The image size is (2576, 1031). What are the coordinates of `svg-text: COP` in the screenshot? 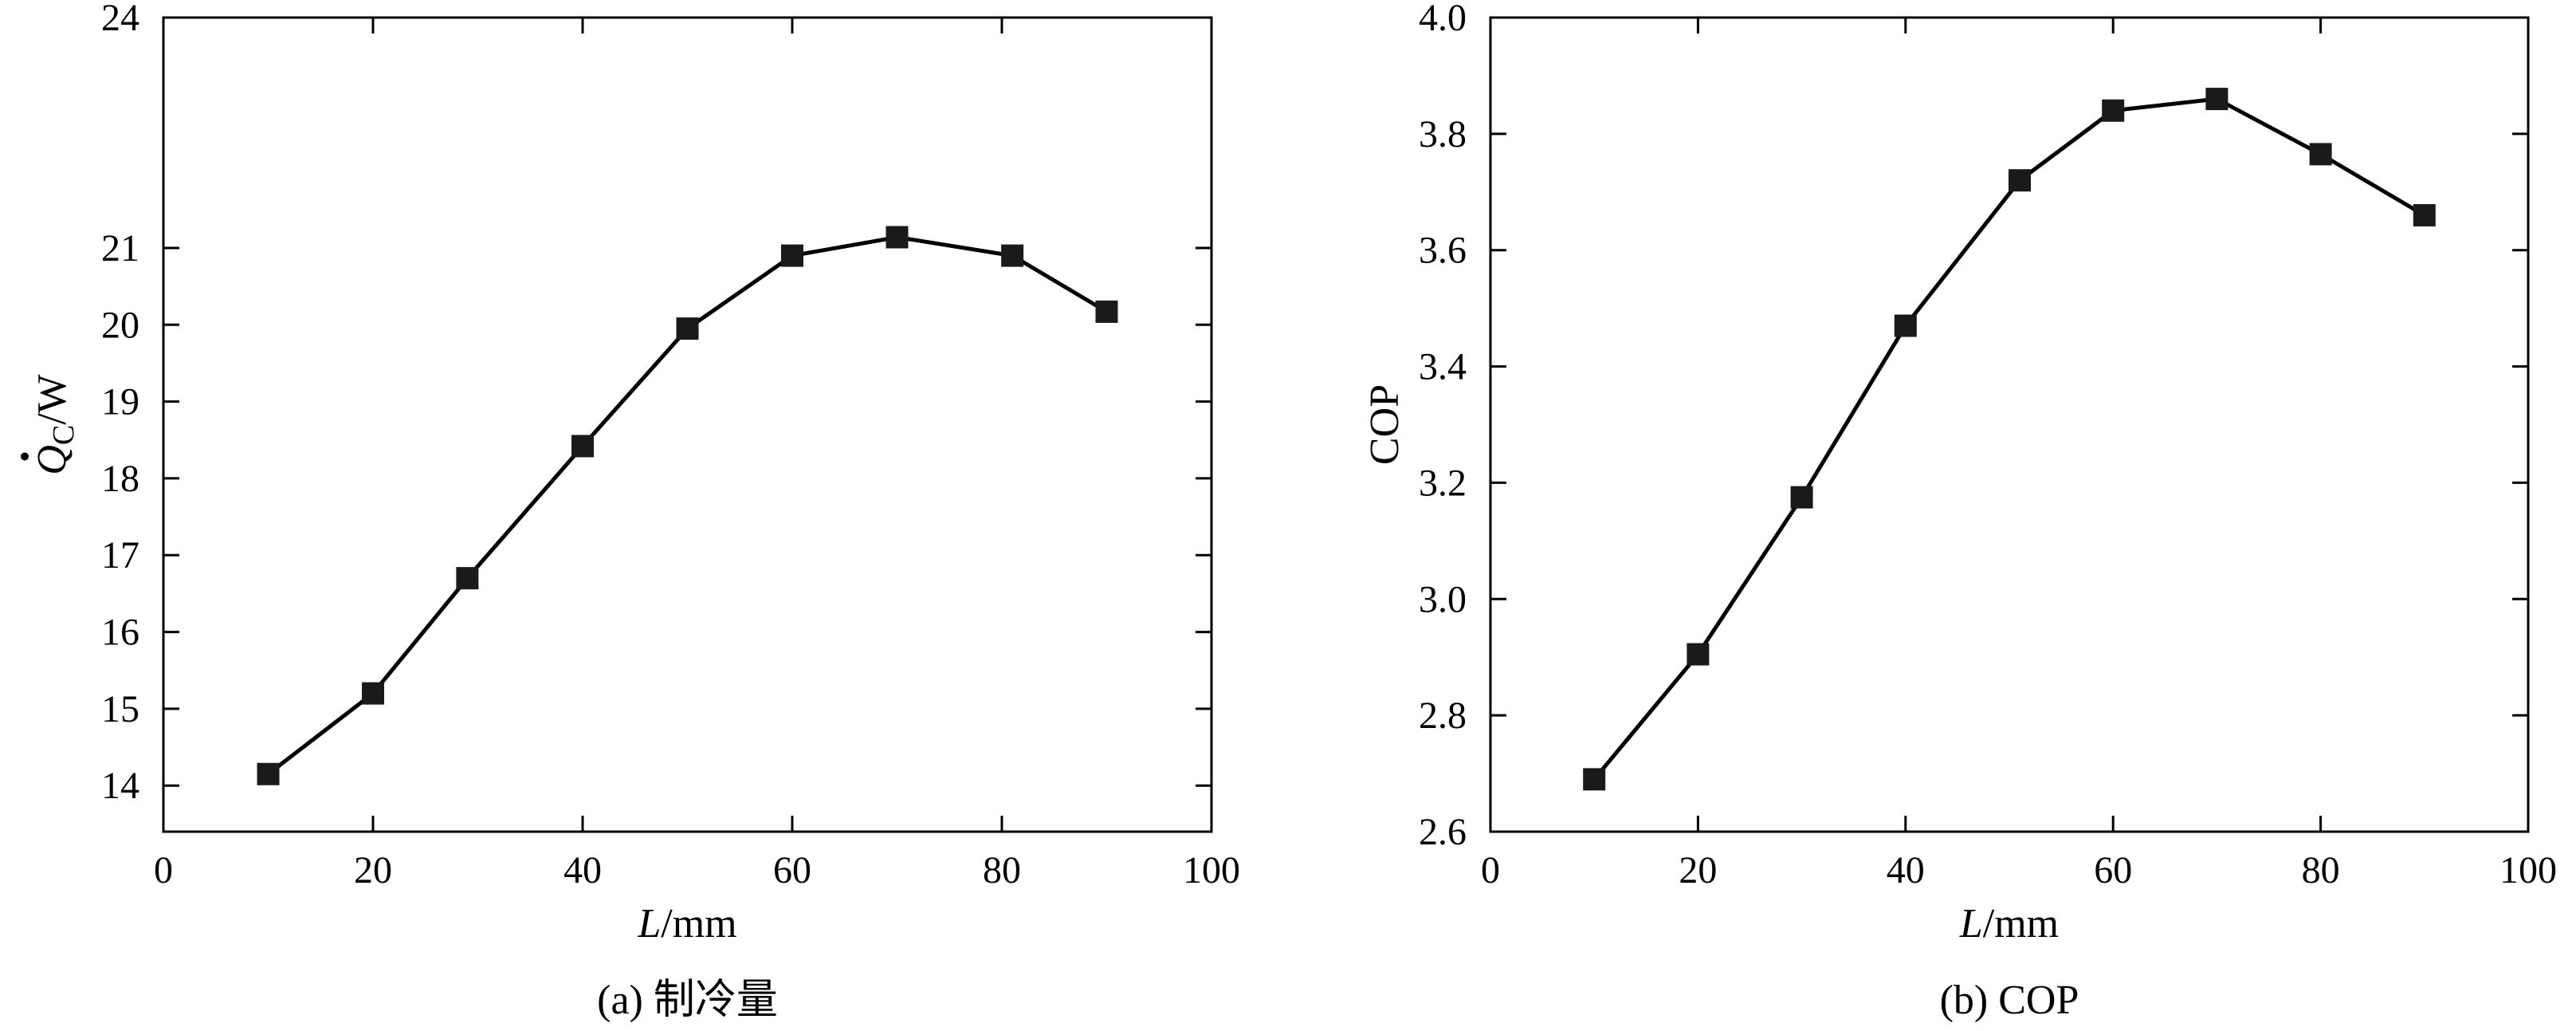 It's located at (1385, 425).